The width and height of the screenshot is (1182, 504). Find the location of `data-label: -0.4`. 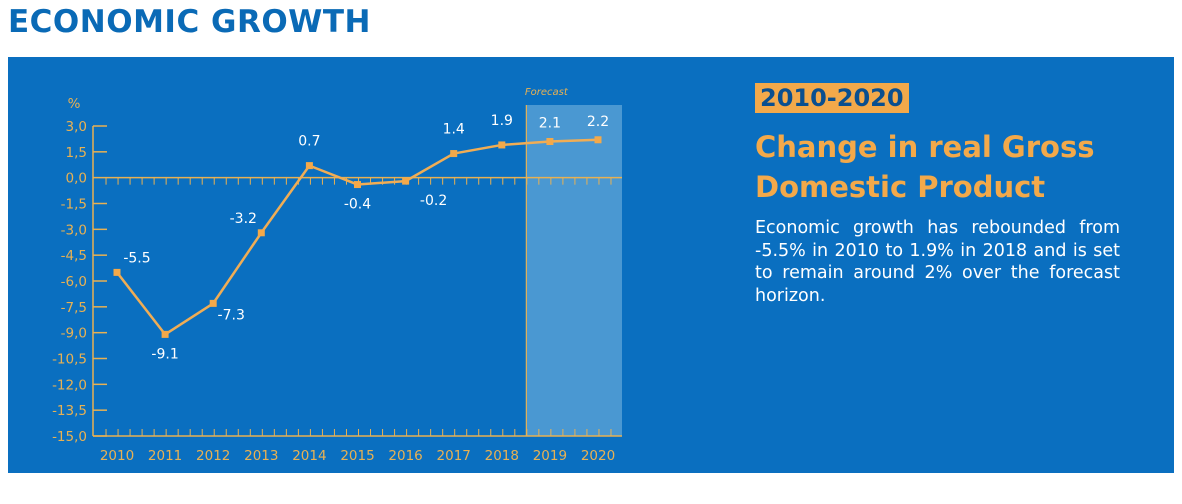

data-label: -0.4 is located at coordinates (357, 205).